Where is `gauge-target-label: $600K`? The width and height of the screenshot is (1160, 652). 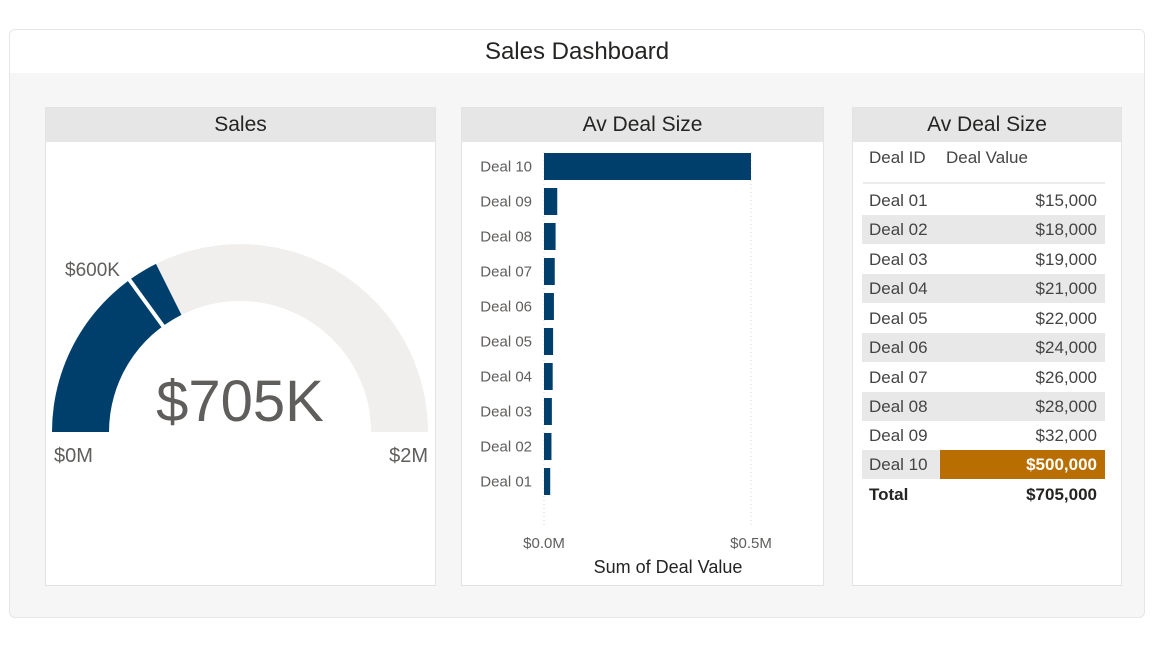 gauge-target-label: $600K is located at coordinates (92, 270).